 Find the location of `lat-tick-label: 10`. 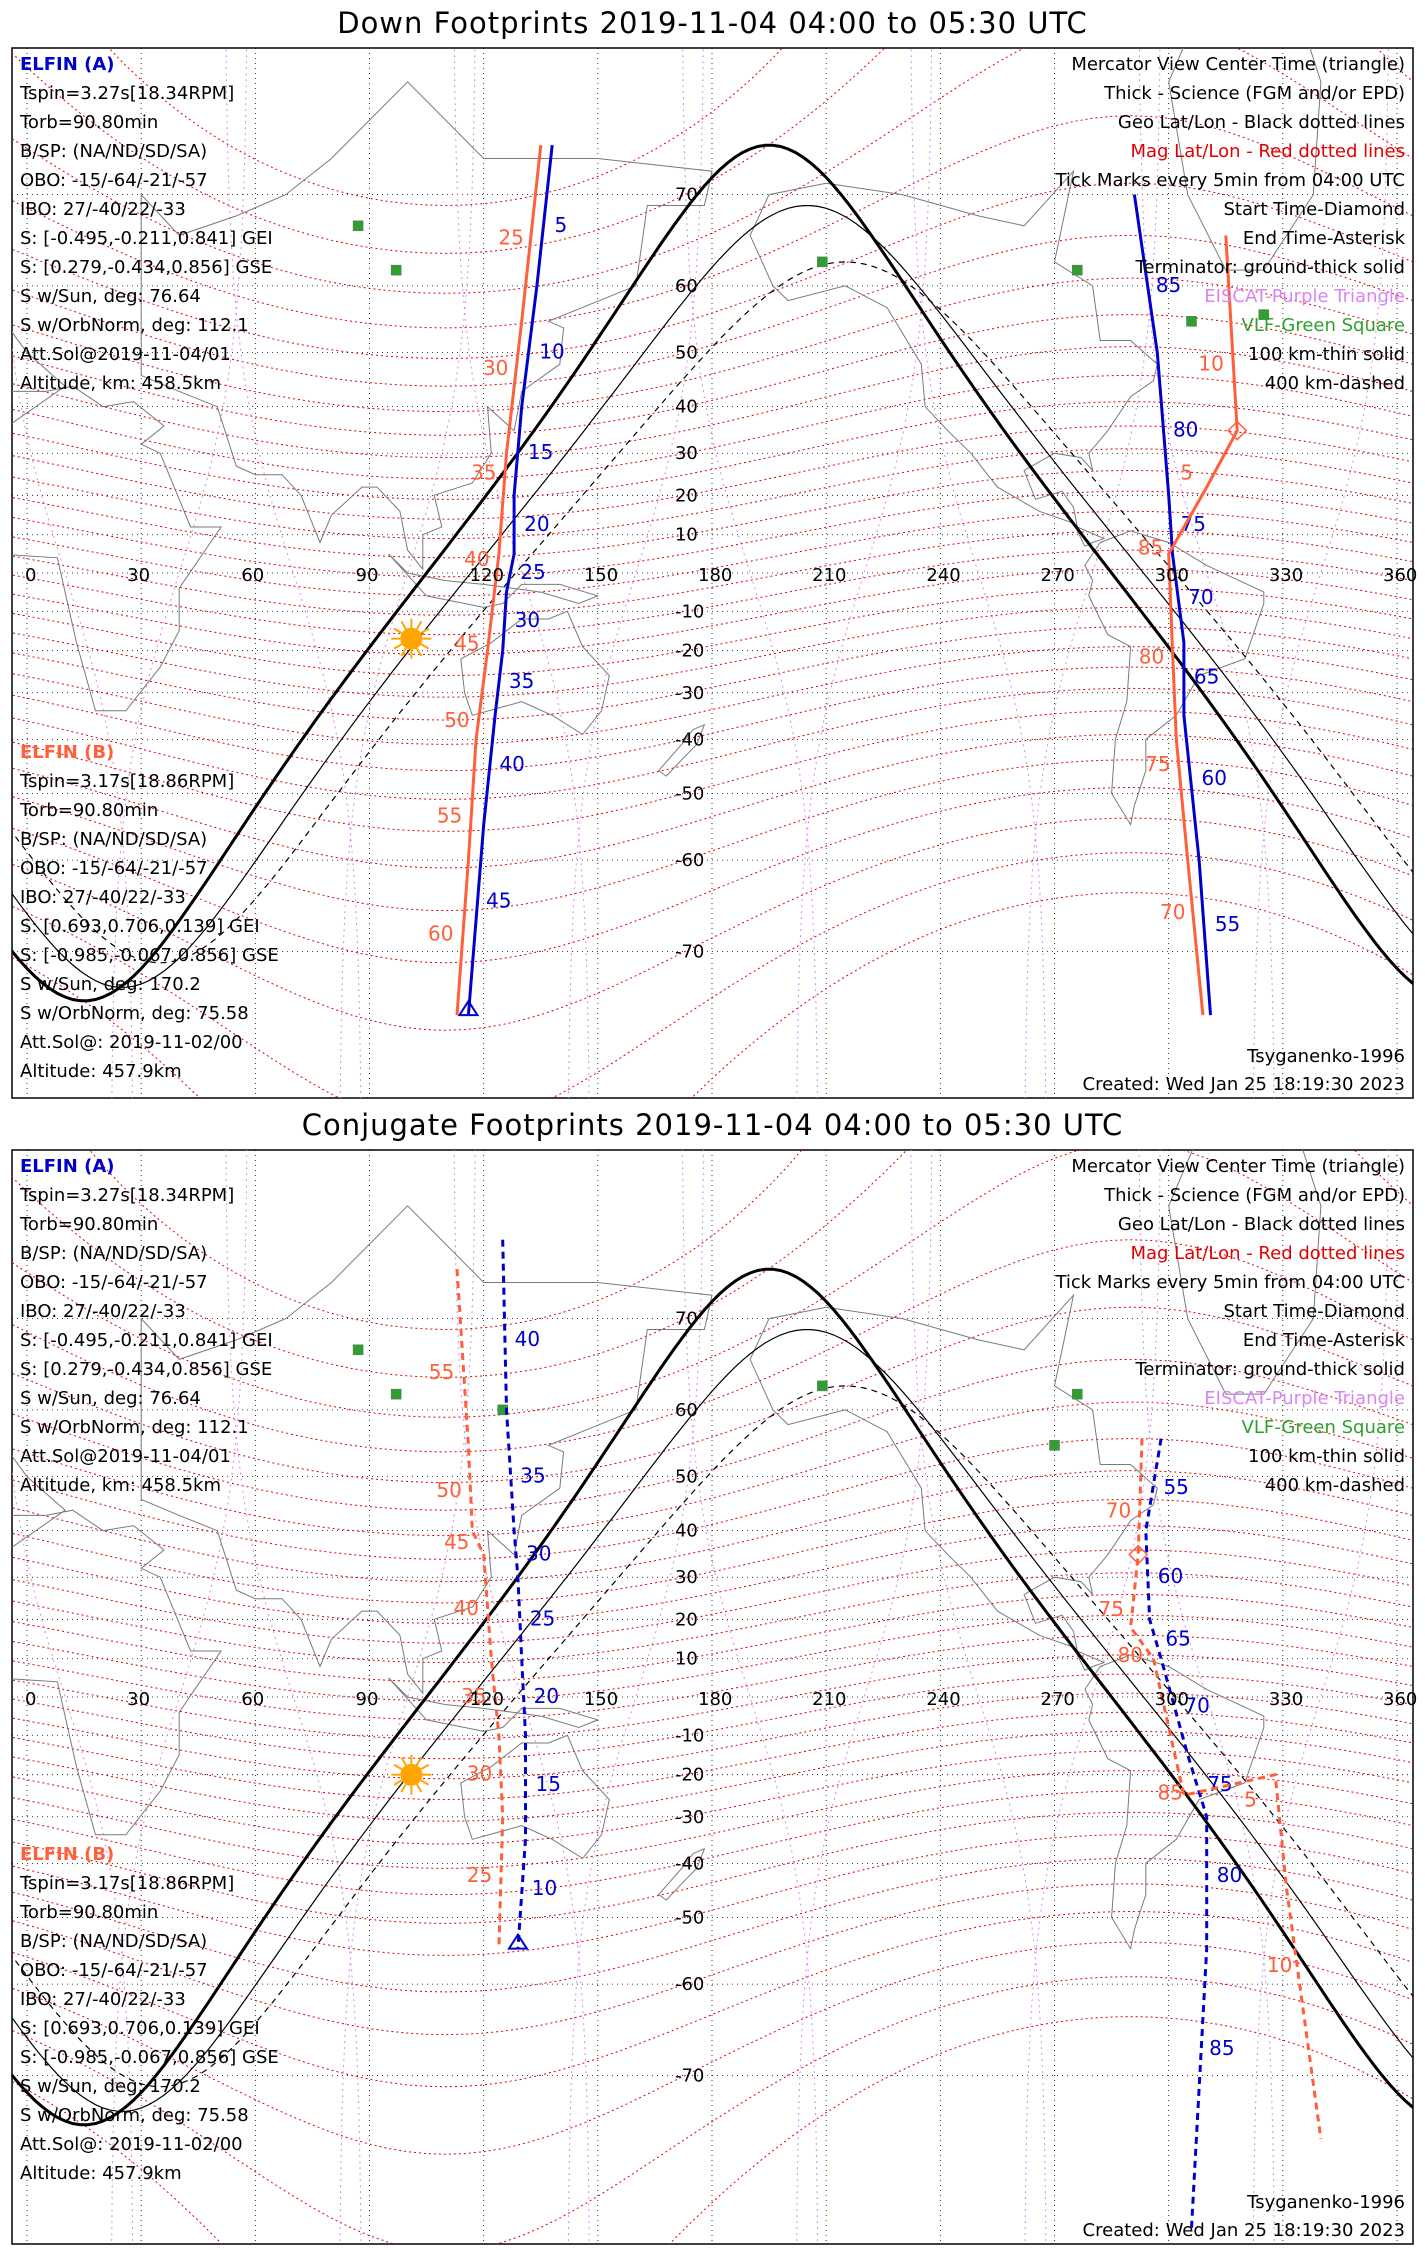

lat-tick-label: 10 is located at coordinates (686, 1659).